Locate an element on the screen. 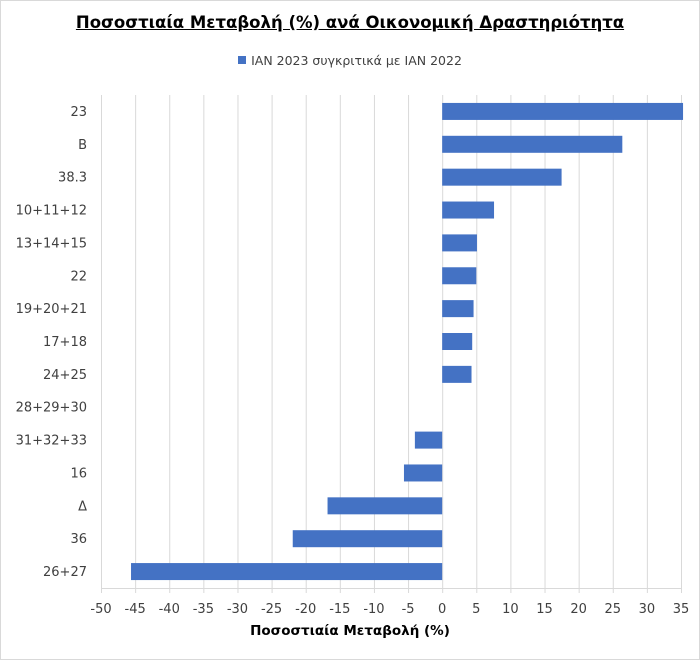  y-category-label: Δ is located at coordinates (82, 506).